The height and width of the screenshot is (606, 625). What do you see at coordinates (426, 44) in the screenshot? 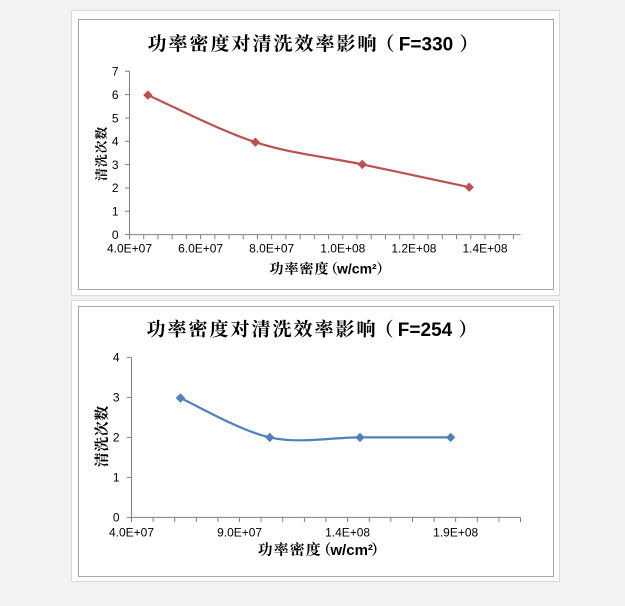
I see `svg-text: F=330` at bounding box center [426, 44].